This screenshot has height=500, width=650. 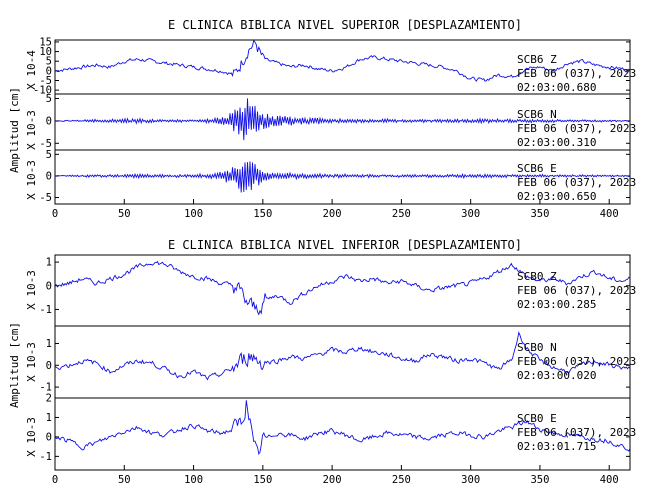 What do you see at coordinates (342, 60) in the screenshot?
I see `upper-panel-1-trace` at bounding box center [342, 60].